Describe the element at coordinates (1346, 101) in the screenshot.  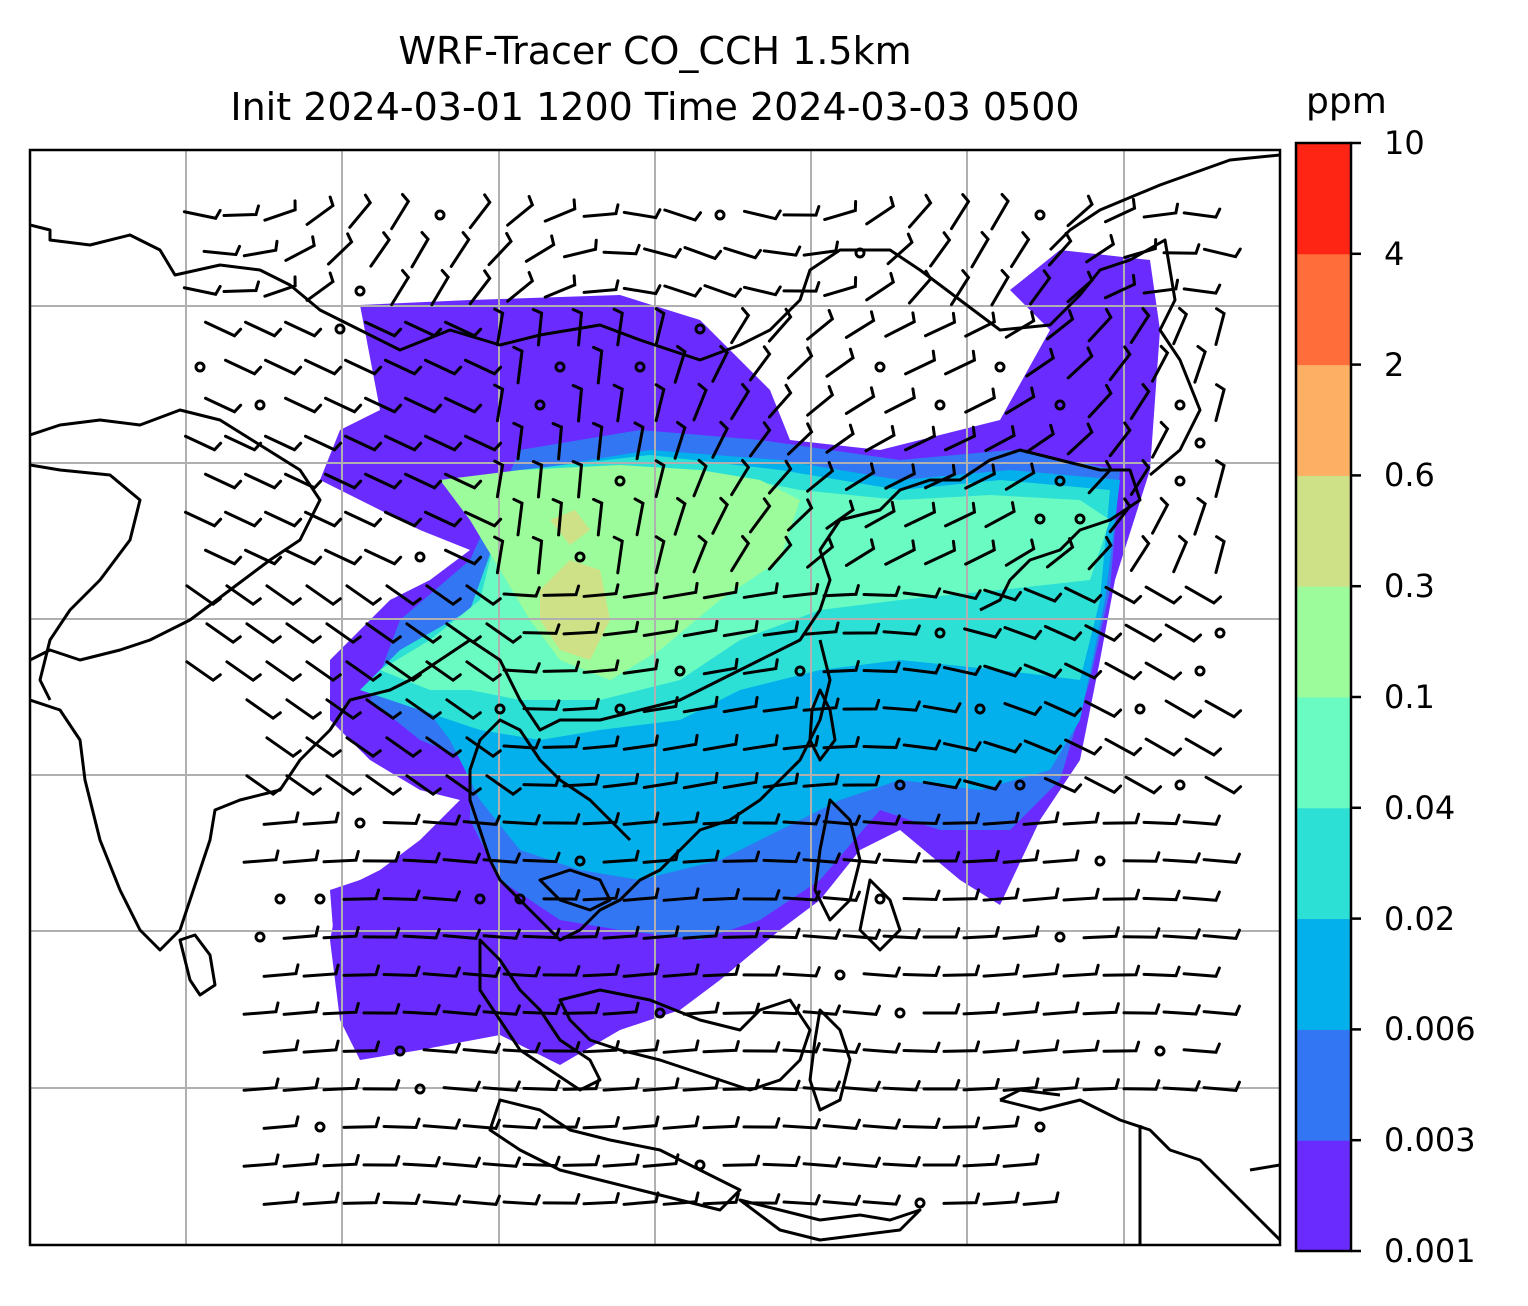
I see `colorbar-unit-label: ppm` at that location.